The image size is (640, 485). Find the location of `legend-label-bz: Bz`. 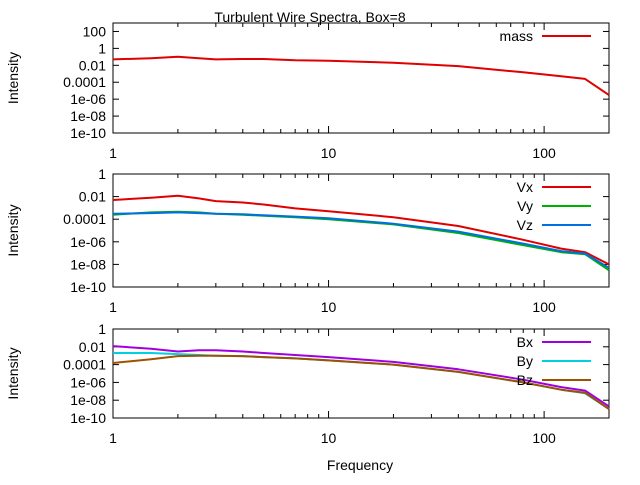

legend-label-bz: Bz is located at coordinates (525, 380).